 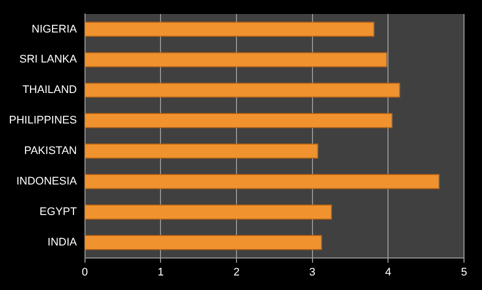 What do you see at coordinates (312, 272) in the screenshot?
I see `x-tick-label: 3` at bounding box center [312, 272].